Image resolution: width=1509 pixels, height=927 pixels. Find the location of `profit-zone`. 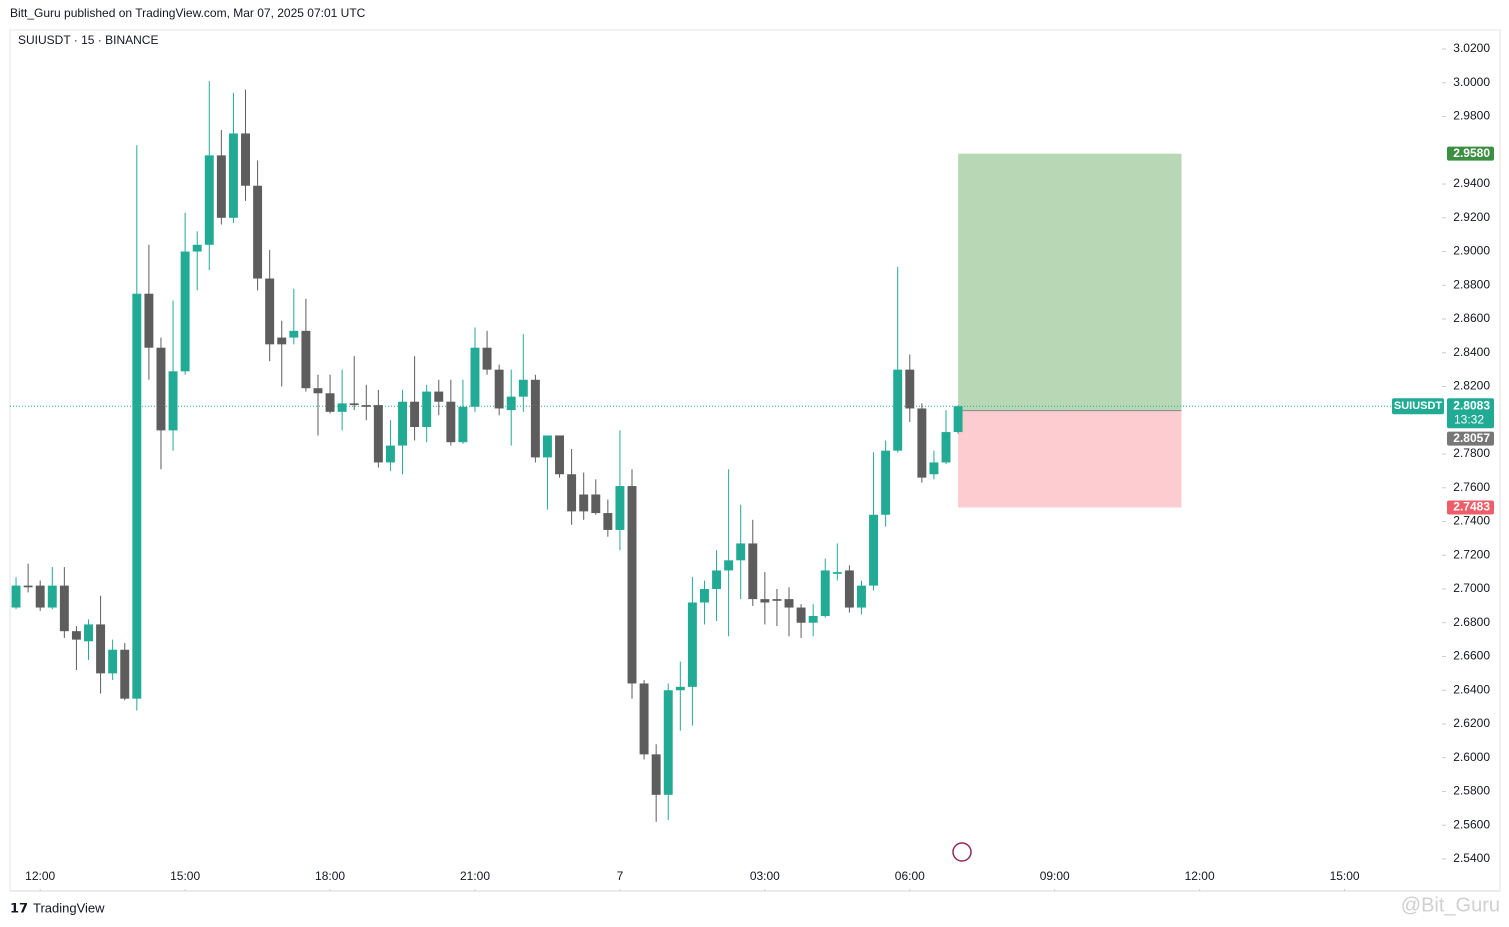

profit-zone is located at coordinates (1070, 282).